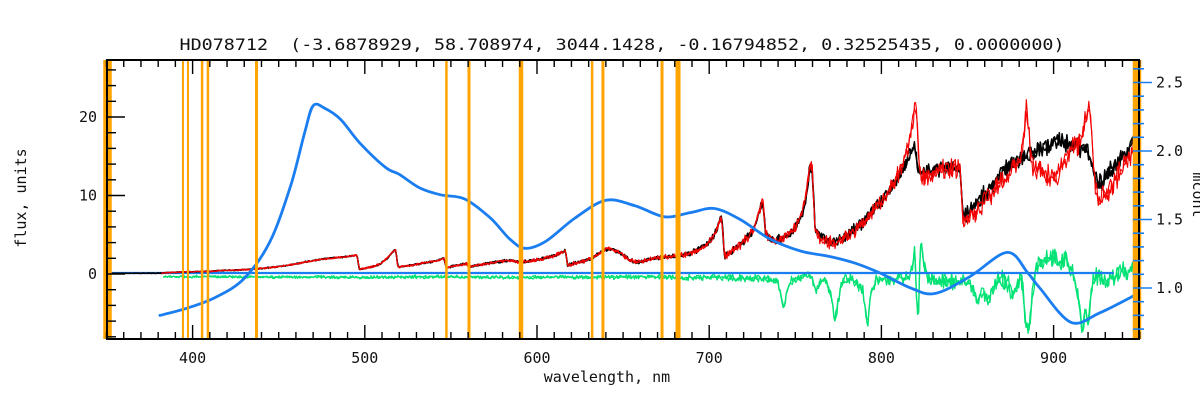 This screenshot has height=400, width=1200. What do you see at coordinates (709, 358) in the screenshot?
I see `x-tick-label-700: 700` at bounding box center [709, 358].